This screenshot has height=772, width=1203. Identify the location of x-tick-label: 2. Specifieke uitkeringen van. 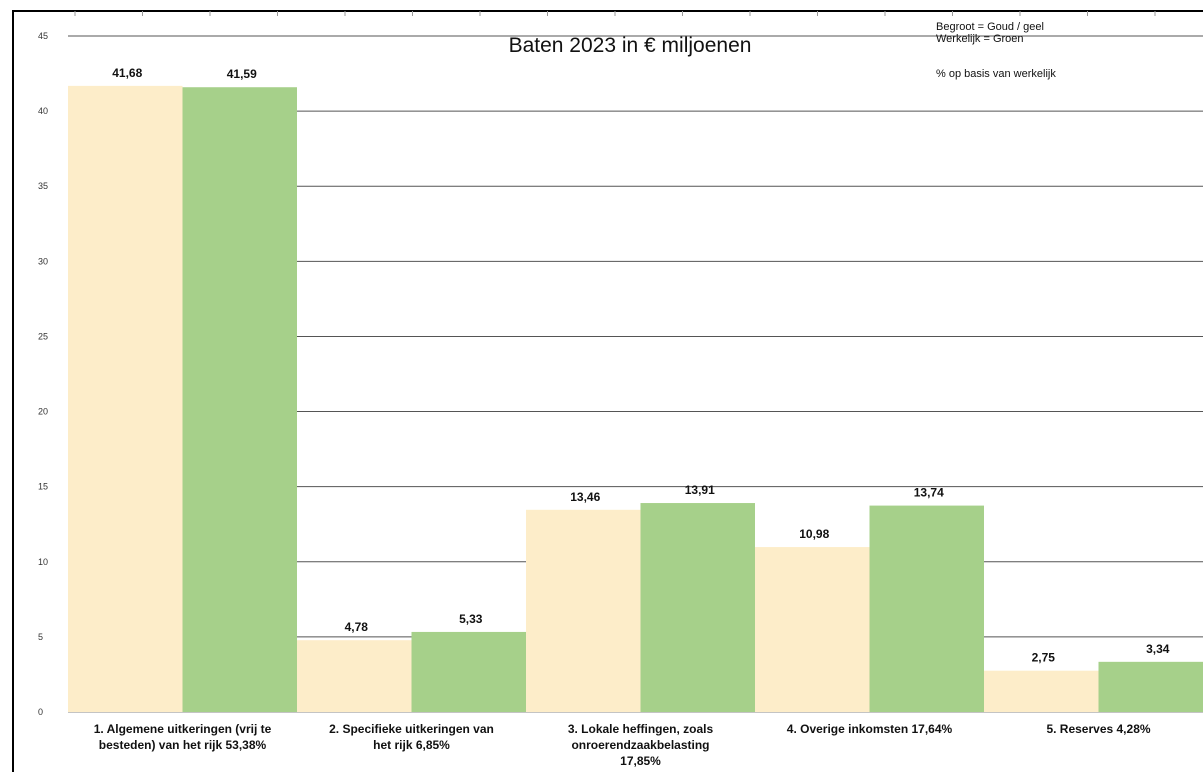
(411, 729).